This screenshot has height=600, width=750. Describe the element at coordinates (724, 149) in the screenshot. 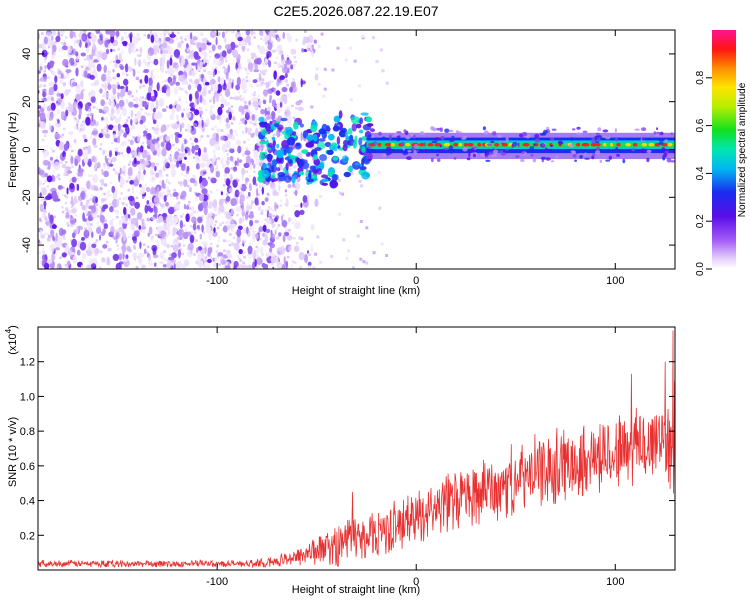

I see `colorbar-gradient` at that location.